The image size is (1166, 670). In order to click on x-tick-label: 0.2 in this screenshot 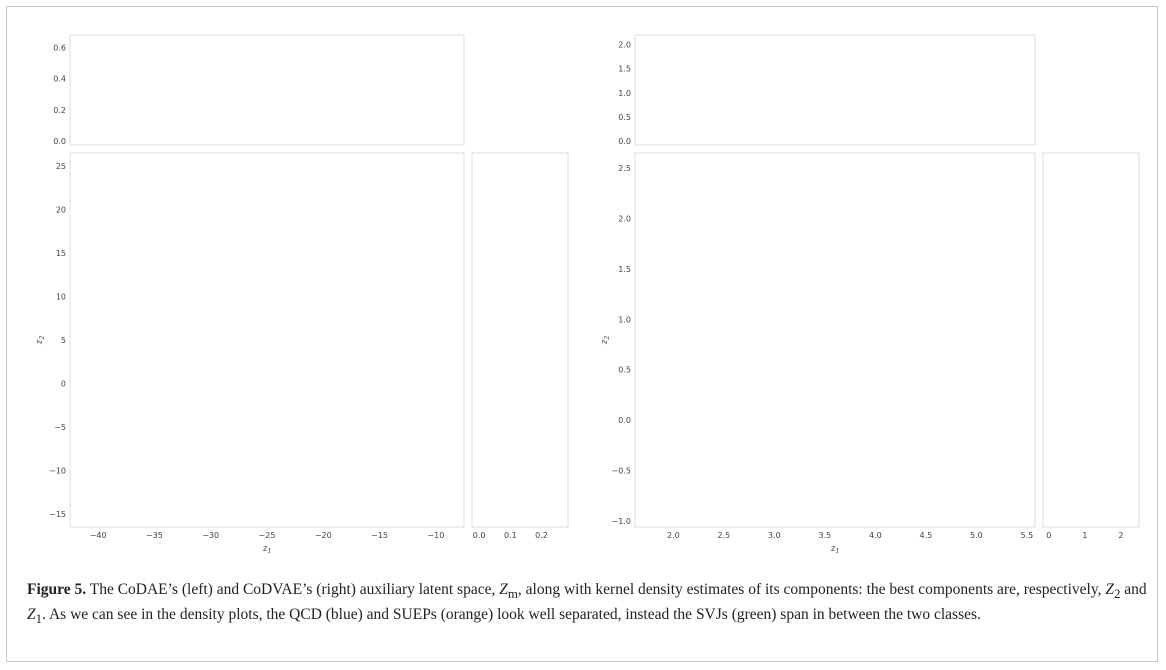, I will do `click(541, 535)`.